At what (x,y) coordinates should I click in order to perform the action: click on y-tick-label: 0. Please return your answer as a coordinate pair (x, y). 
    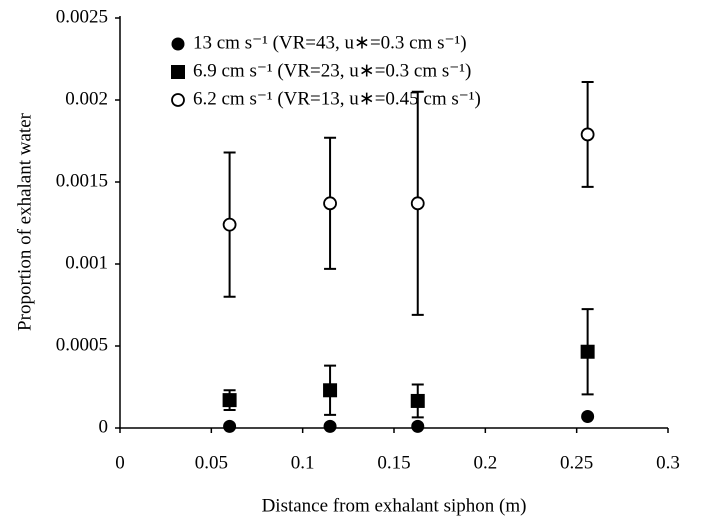
    Looking at the image, I should click on (104, 426).